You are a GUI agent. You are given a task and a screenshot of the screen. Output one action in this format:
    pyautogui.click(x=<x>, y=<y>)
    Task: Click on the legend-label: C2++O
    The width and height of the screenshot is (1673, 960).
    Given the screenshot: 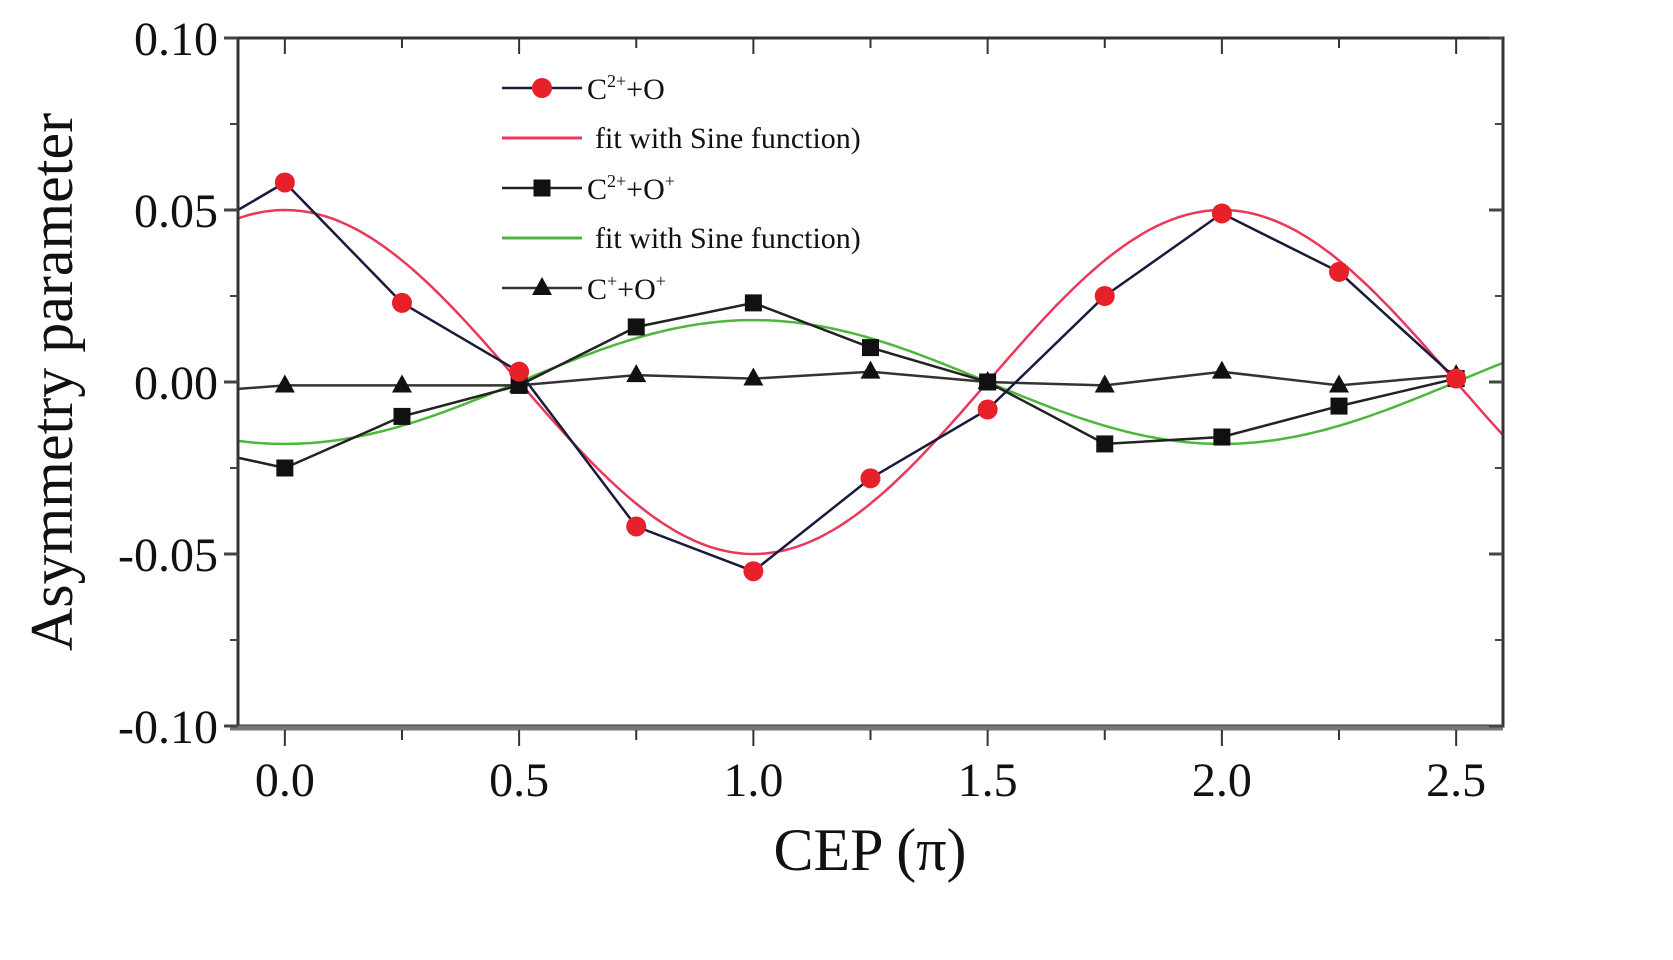 What is the action you would take?
    pyautogui.click(x=626, y=88)
    